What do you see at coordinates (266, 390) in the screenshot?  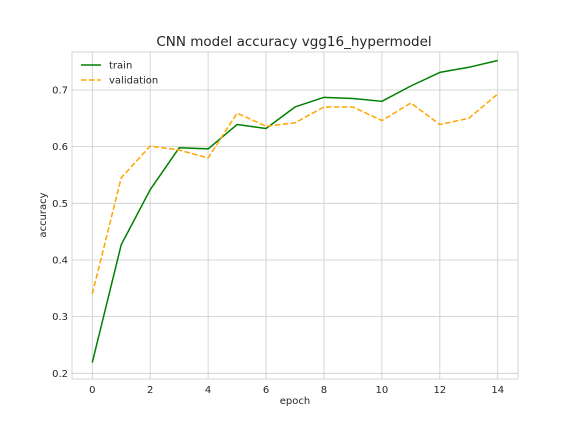 I see `x-tick-label: 6` at bounding box center [266, 390].